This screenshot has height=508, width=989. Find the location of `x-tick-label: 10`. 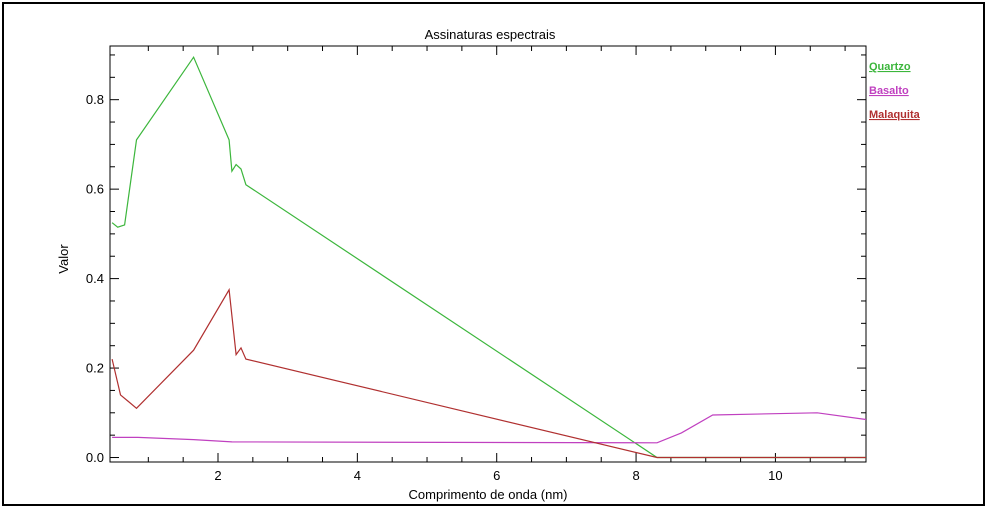

x-tick-label: 10 is located at coordinates (775, 475).